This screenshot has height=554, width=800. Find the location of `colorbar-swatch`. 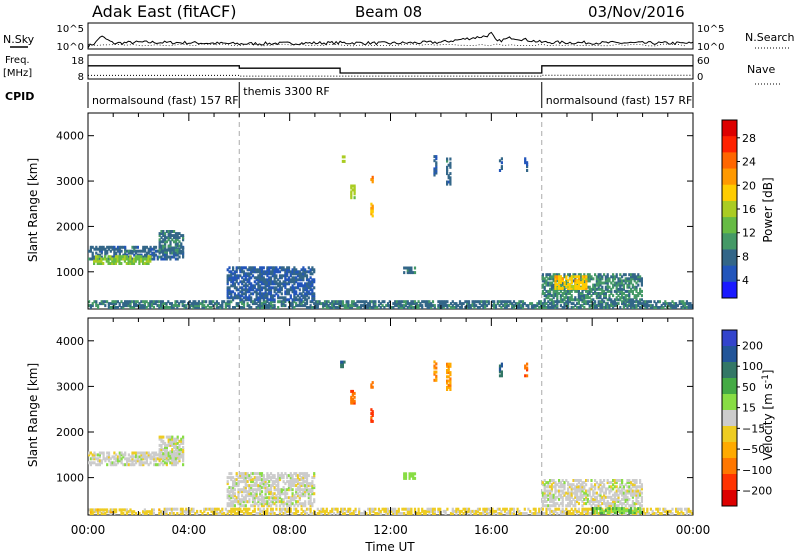

colorbar-swatch is located at coordinates (729, 434).